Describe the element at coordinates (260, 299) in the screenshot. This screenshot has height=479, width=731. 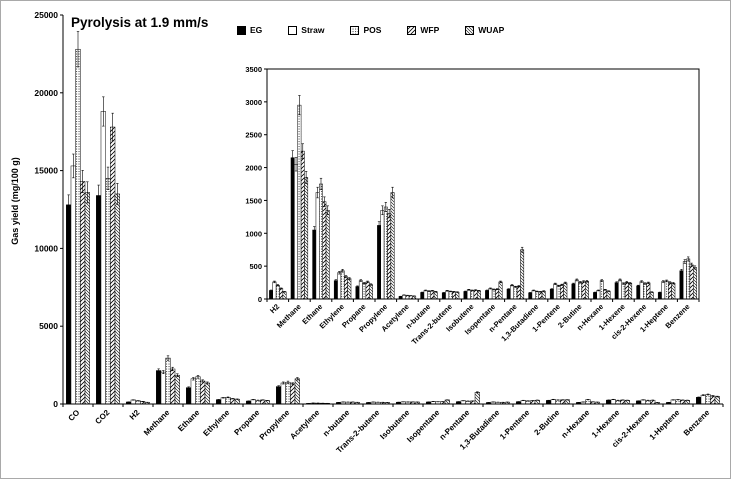
I see `y-tick-label: 0` at that location.